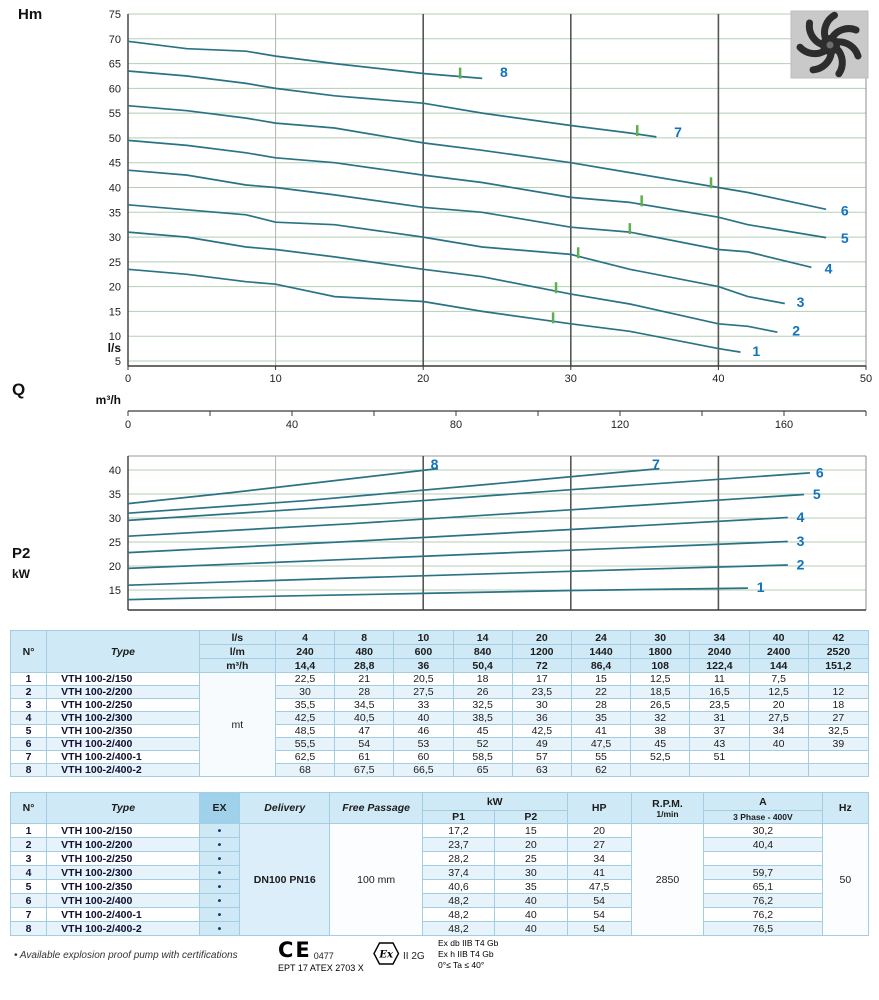 This screenshot has height=1000, width=879. What do you see at coordinates (482, 744) in the screenshot?
I see `head-value: 52` at bounding box center [482, 744].